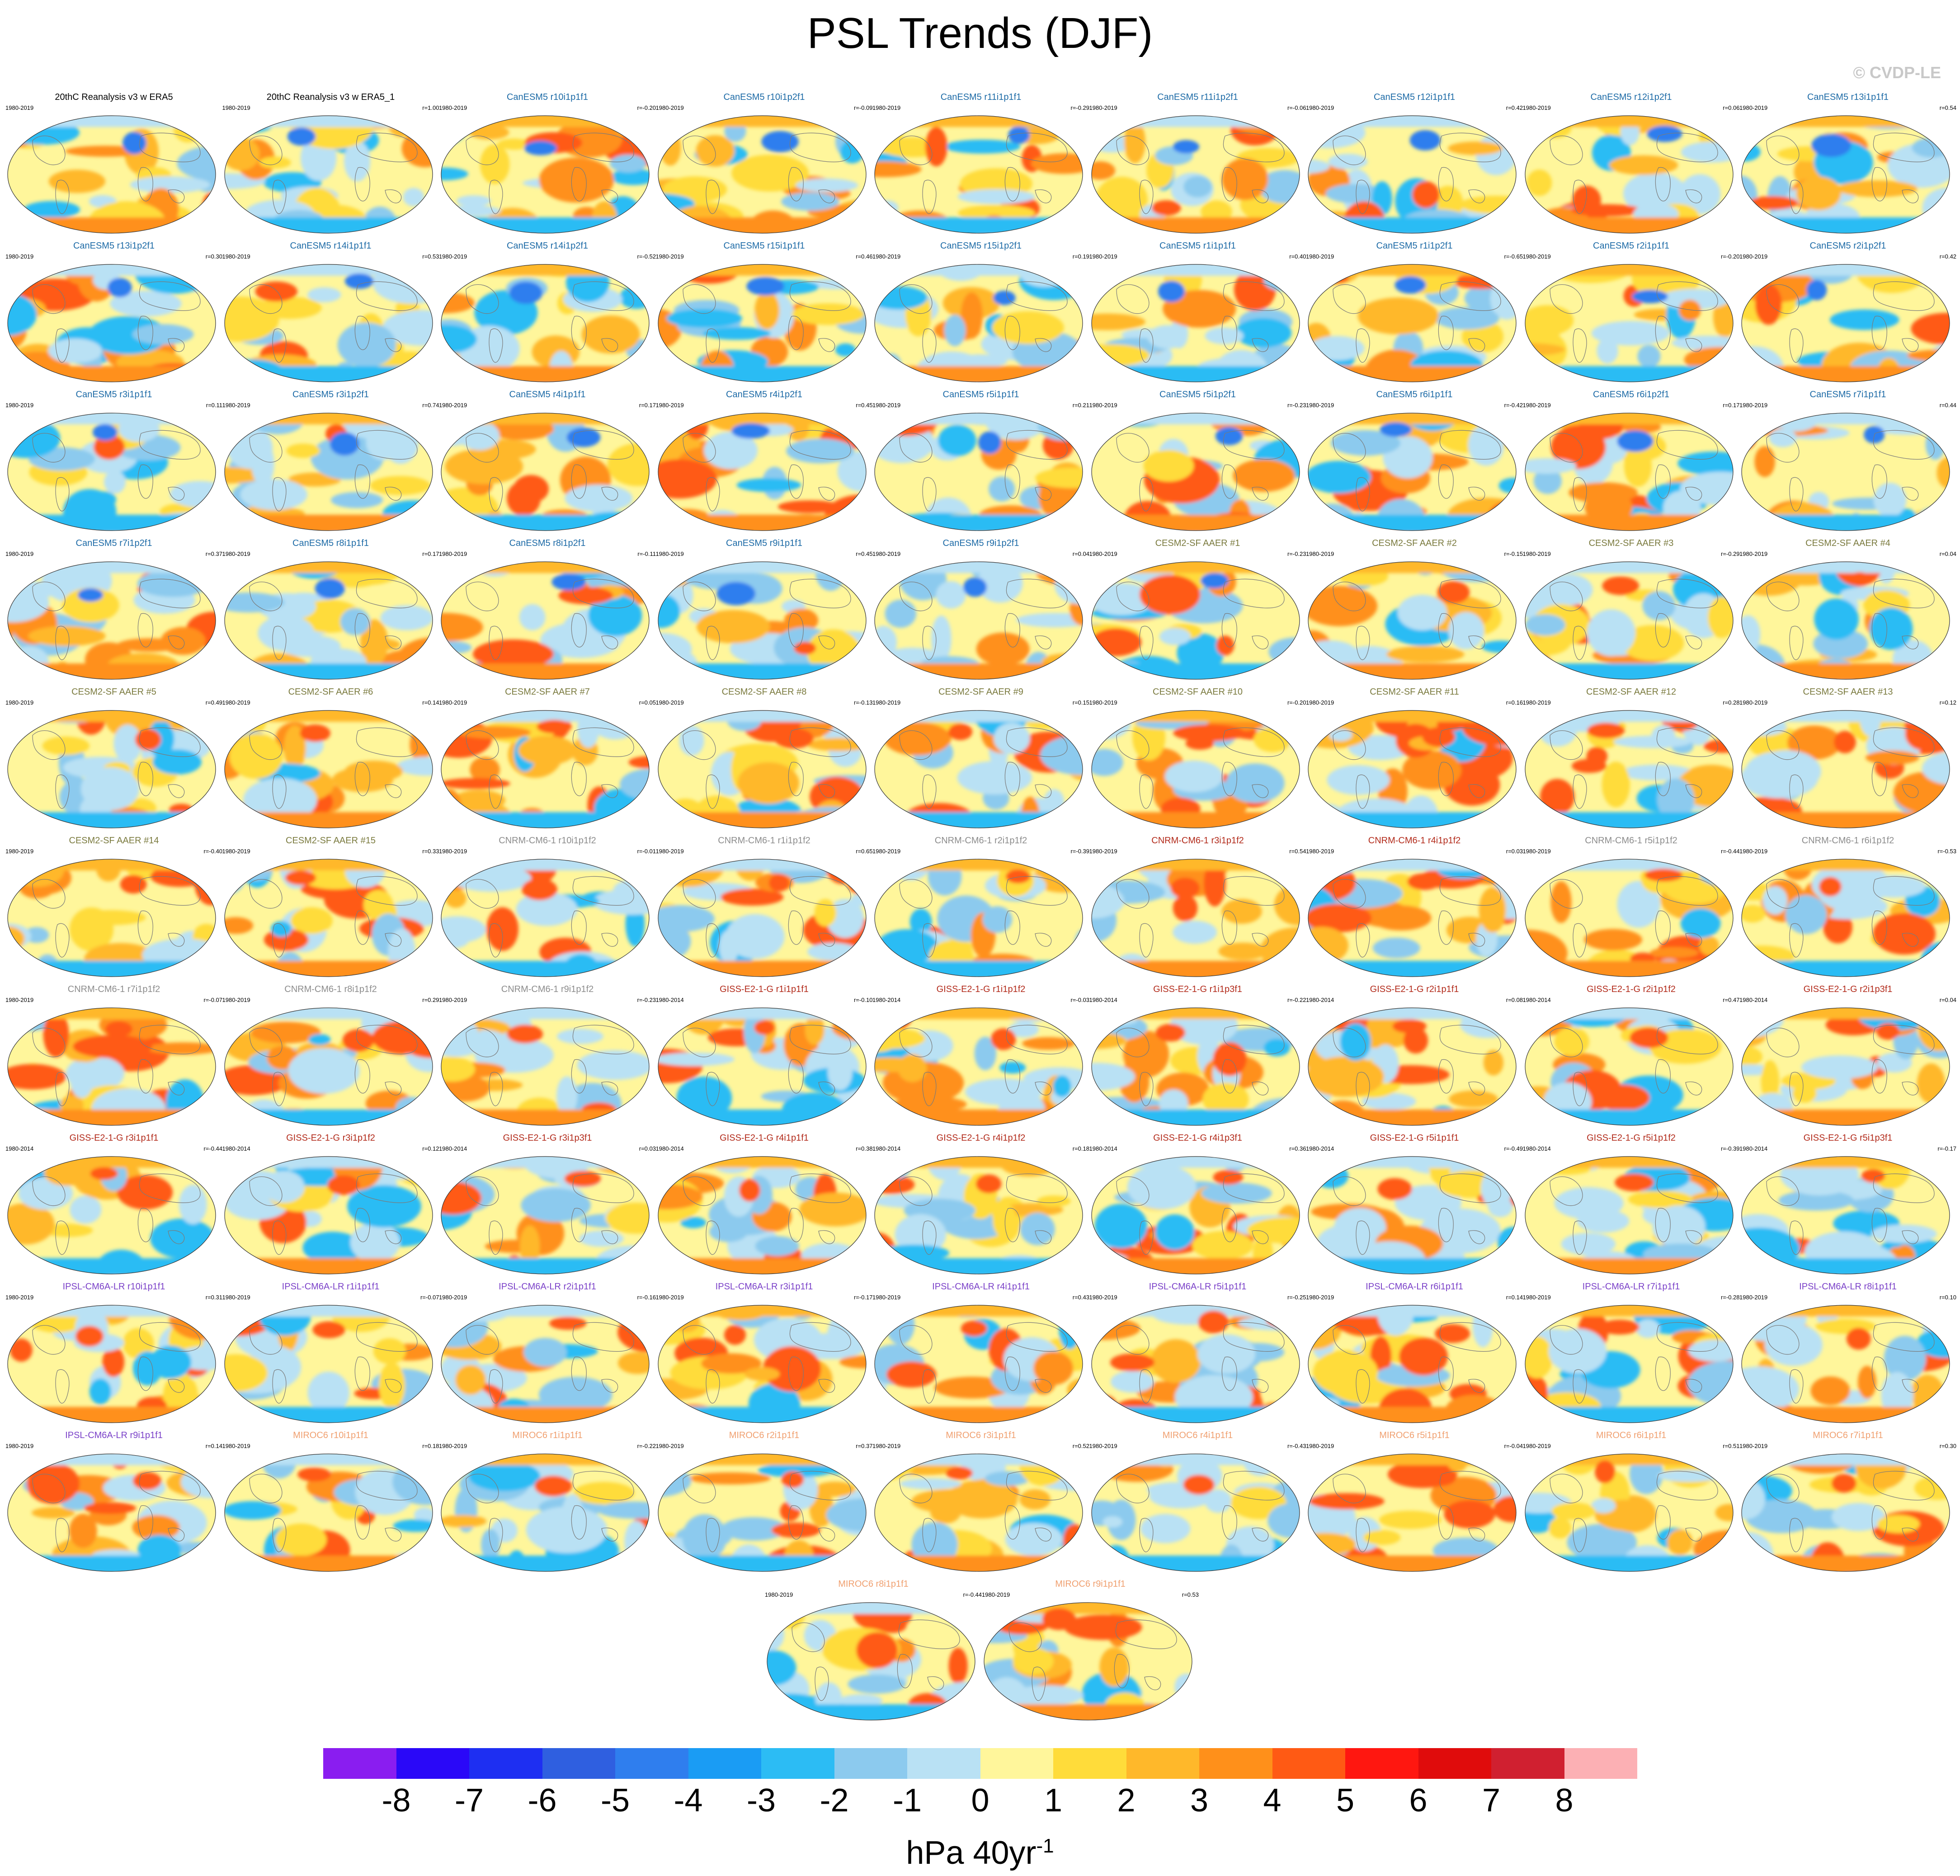 The width and height of the screenshot is (1960, 1876). What do you see at coordinates (1513, 256) in the screenshot?
I see `panel-correlation: r=-0.65` at bounding box center [1513, 256].